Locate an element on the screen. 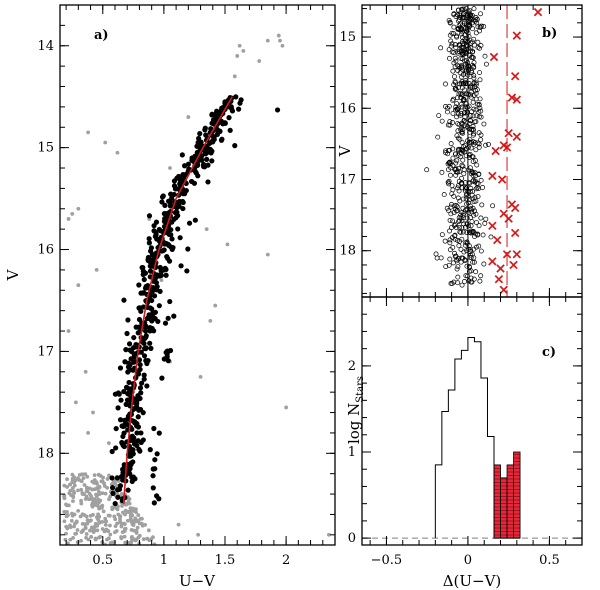 The image size is (600, 590). y-tick-label: 16 is located at coordinates (347, 108).